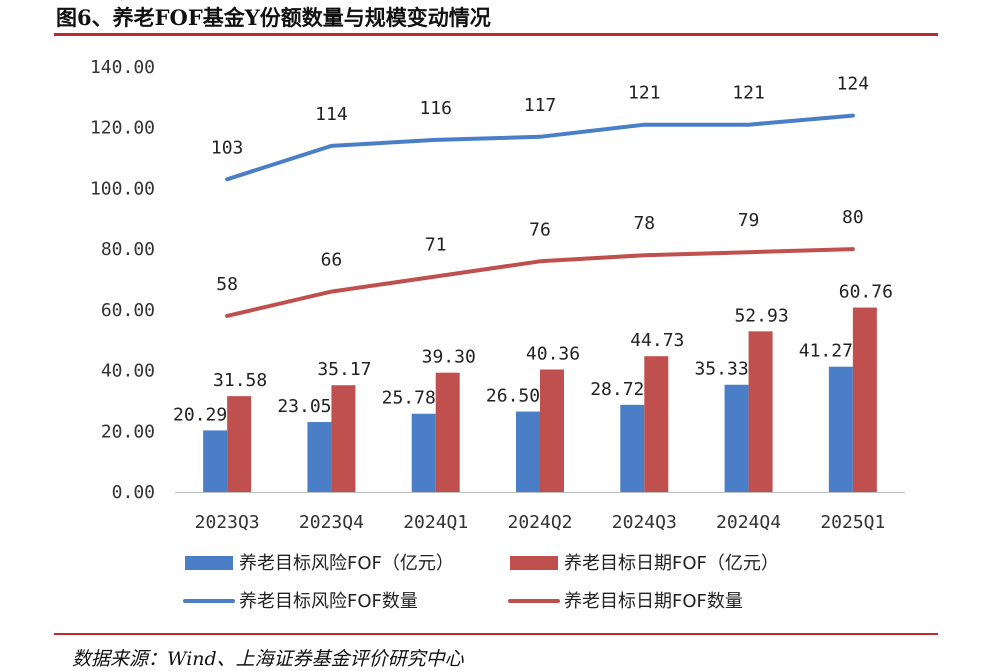 The width and height of the screenshot is (1000, 671). I want to click on legend-entry: 养老目标日期FOF数量, so click(653, 601).